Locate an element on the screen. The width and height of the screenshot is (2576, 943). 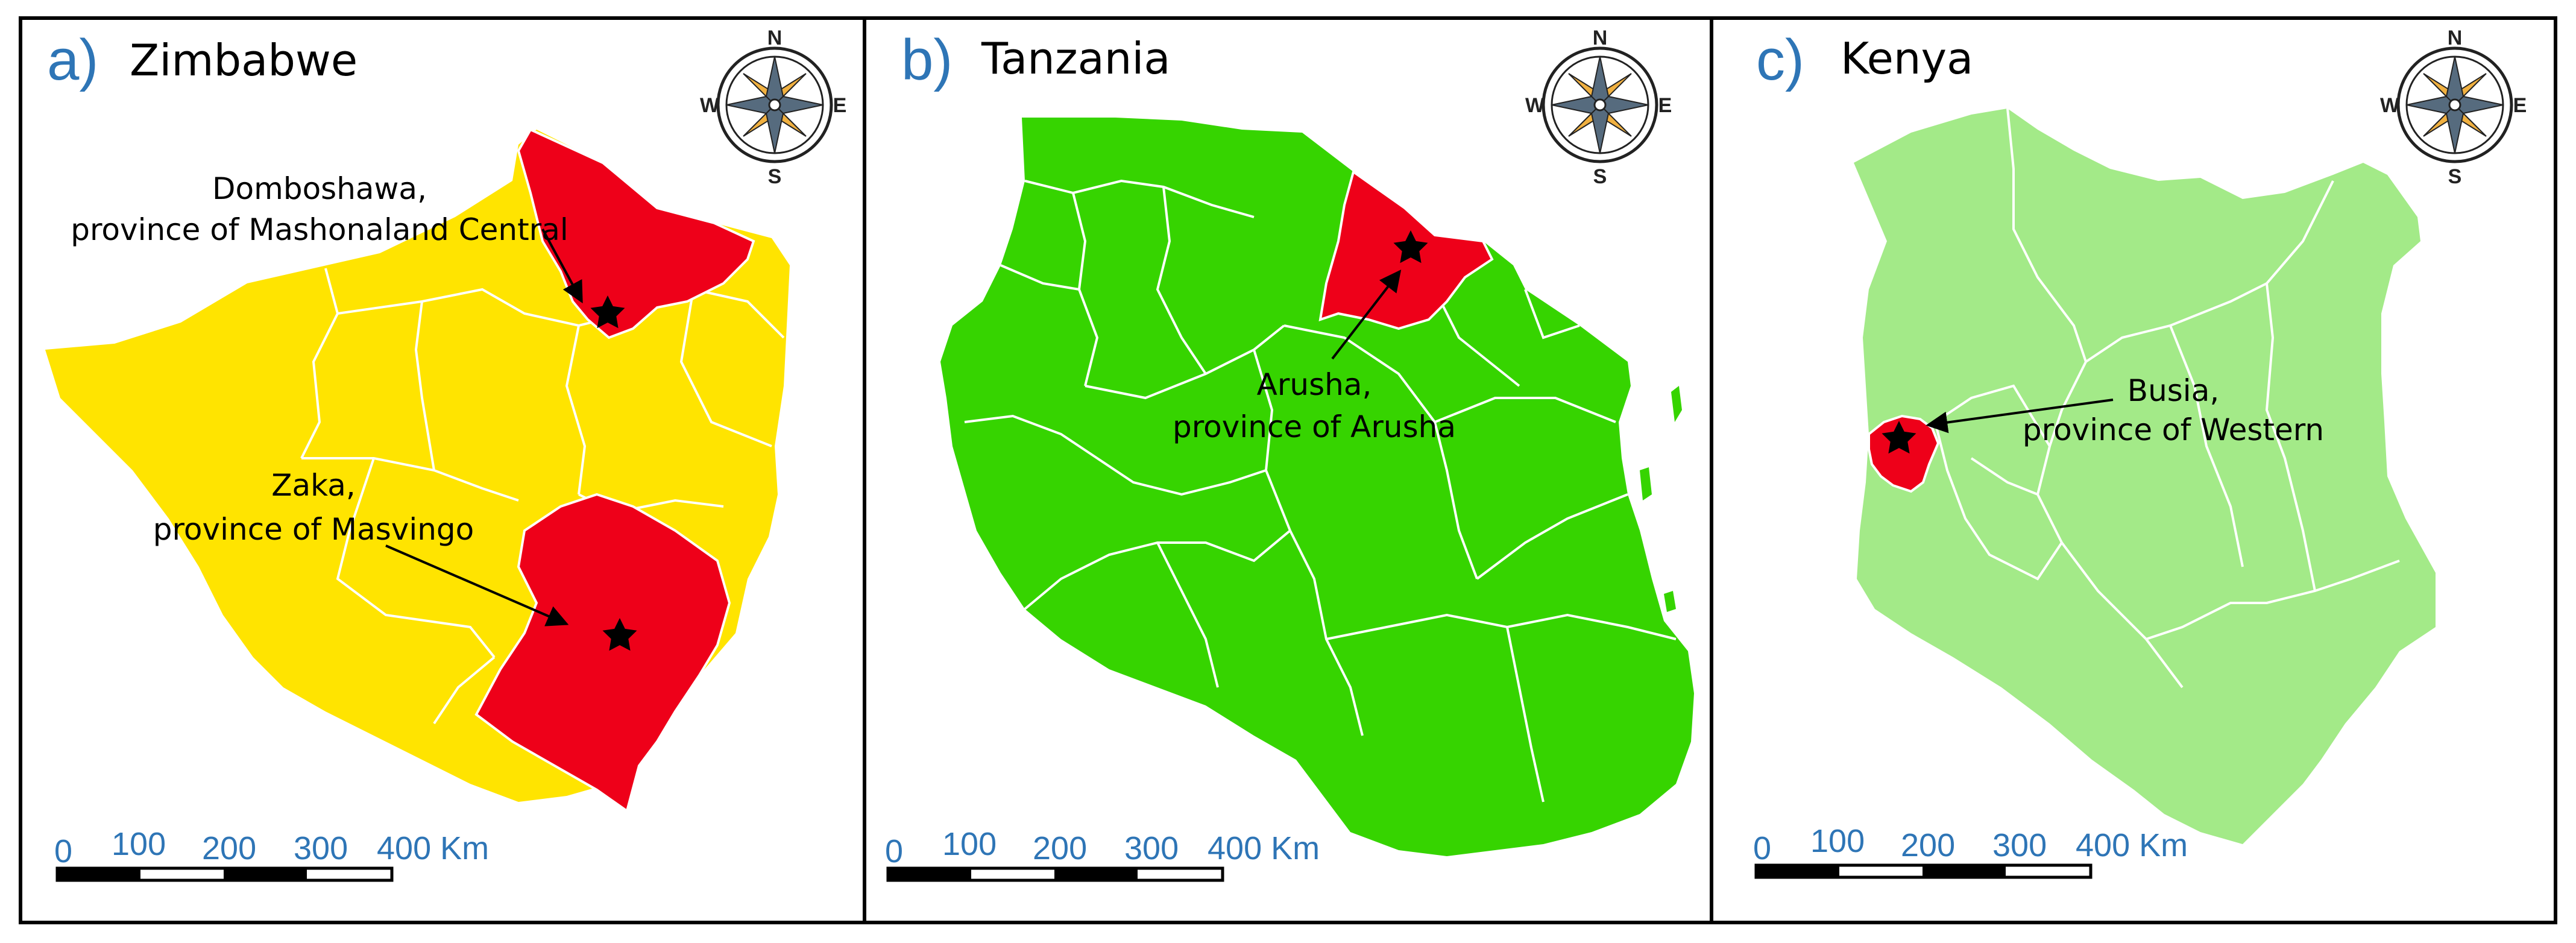
annotation-line: province of Masvingo is located at coordinates (313, 529).